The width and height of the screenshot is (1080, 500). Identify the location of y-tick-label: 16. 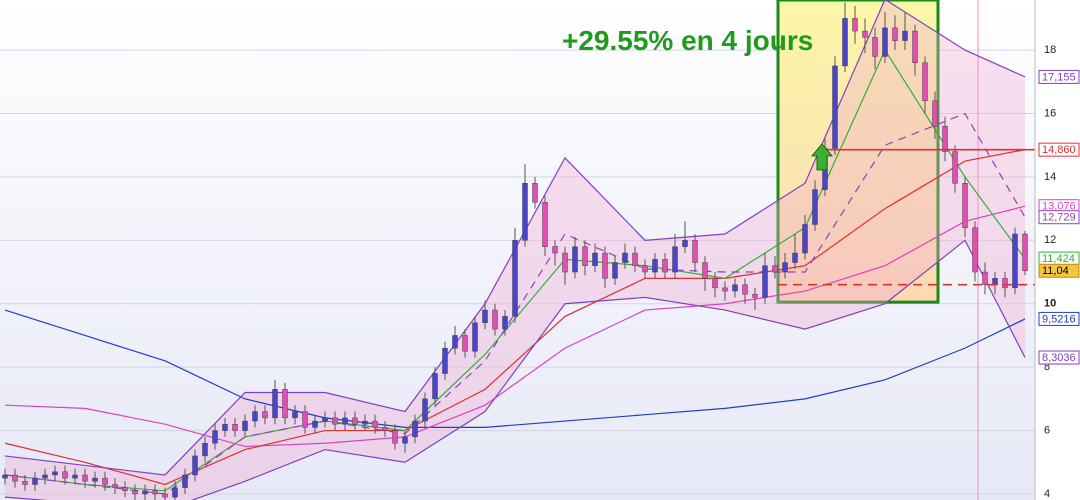
(1050, 113).